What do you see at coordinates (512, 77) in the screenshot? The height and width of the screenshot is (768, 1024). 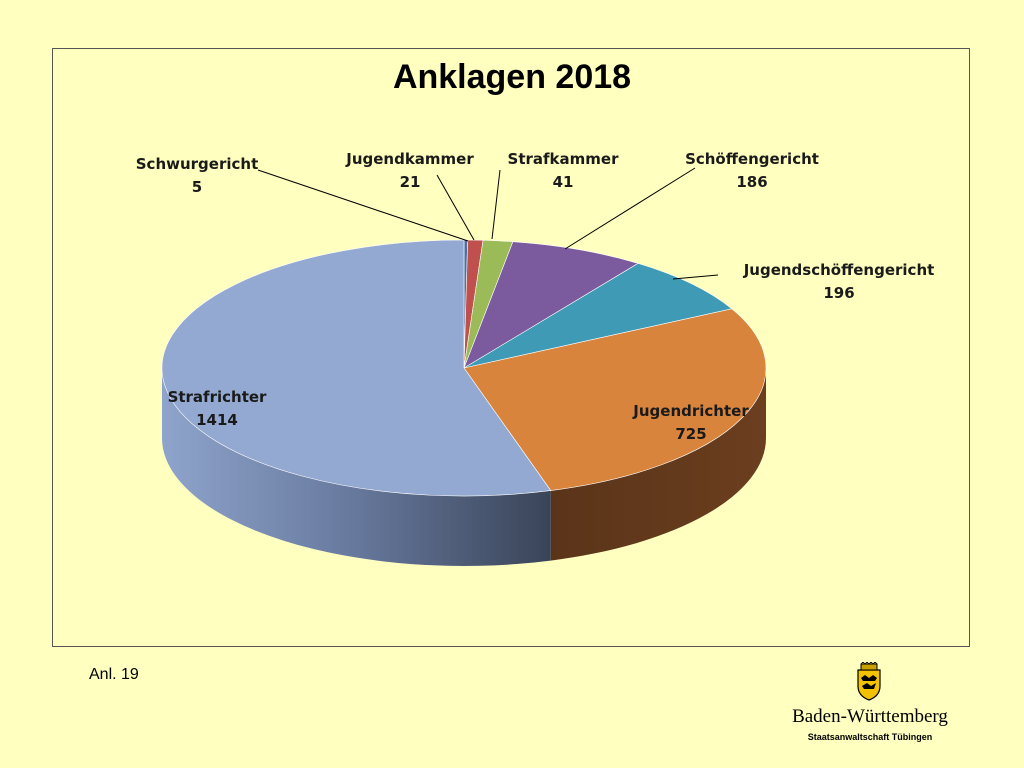 I see `chart-title: Anklagen 2018` at bounding box center [512, 77].